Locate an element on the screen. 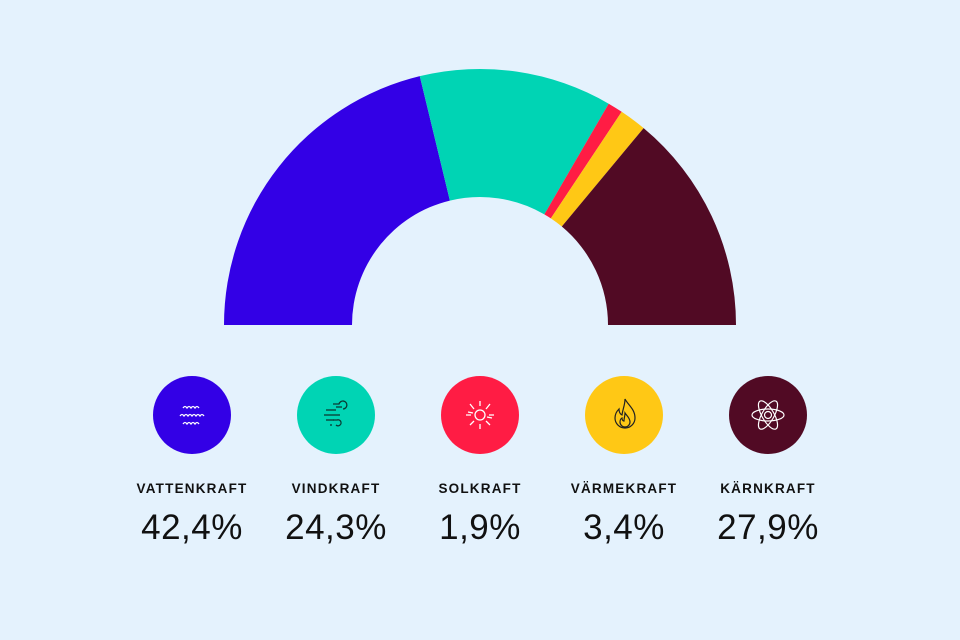 This screenshot has height=640, width=960. legend-value: 1,9% is located at coordinates (480, 527).